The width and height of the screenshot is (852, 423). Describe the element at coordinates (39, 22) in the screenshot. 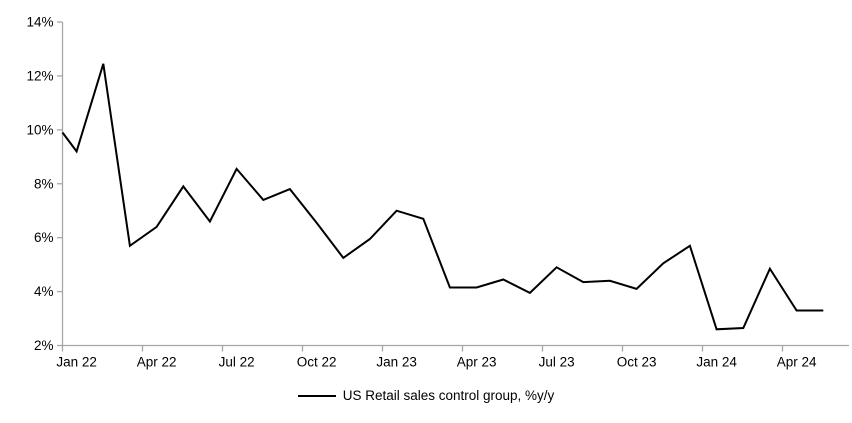

I see `y-axis-tick-label: 14%` at that location.